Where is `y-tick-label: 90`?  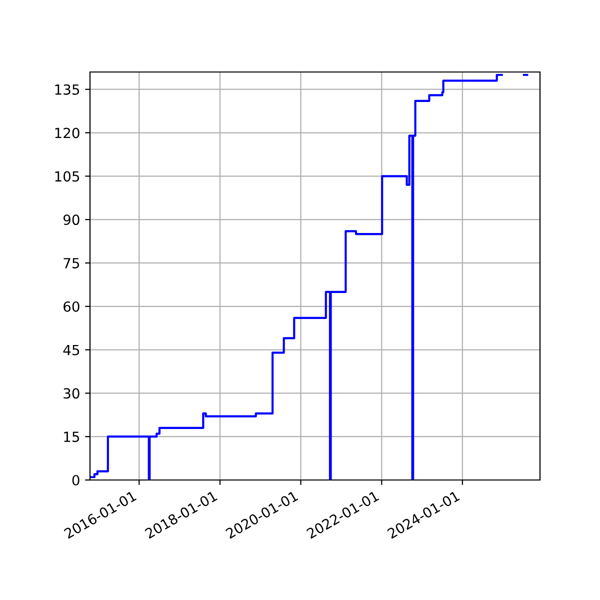
y-tick-label: 90 is located at coordinates (71, 220).